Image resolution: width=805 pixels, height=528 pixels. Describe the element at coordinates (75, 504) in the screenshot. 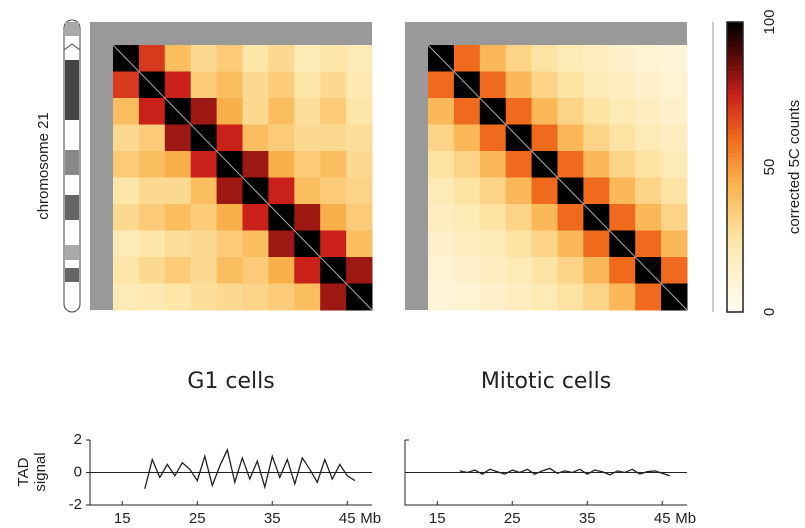

I see `y-tick-label: -2` at that location.